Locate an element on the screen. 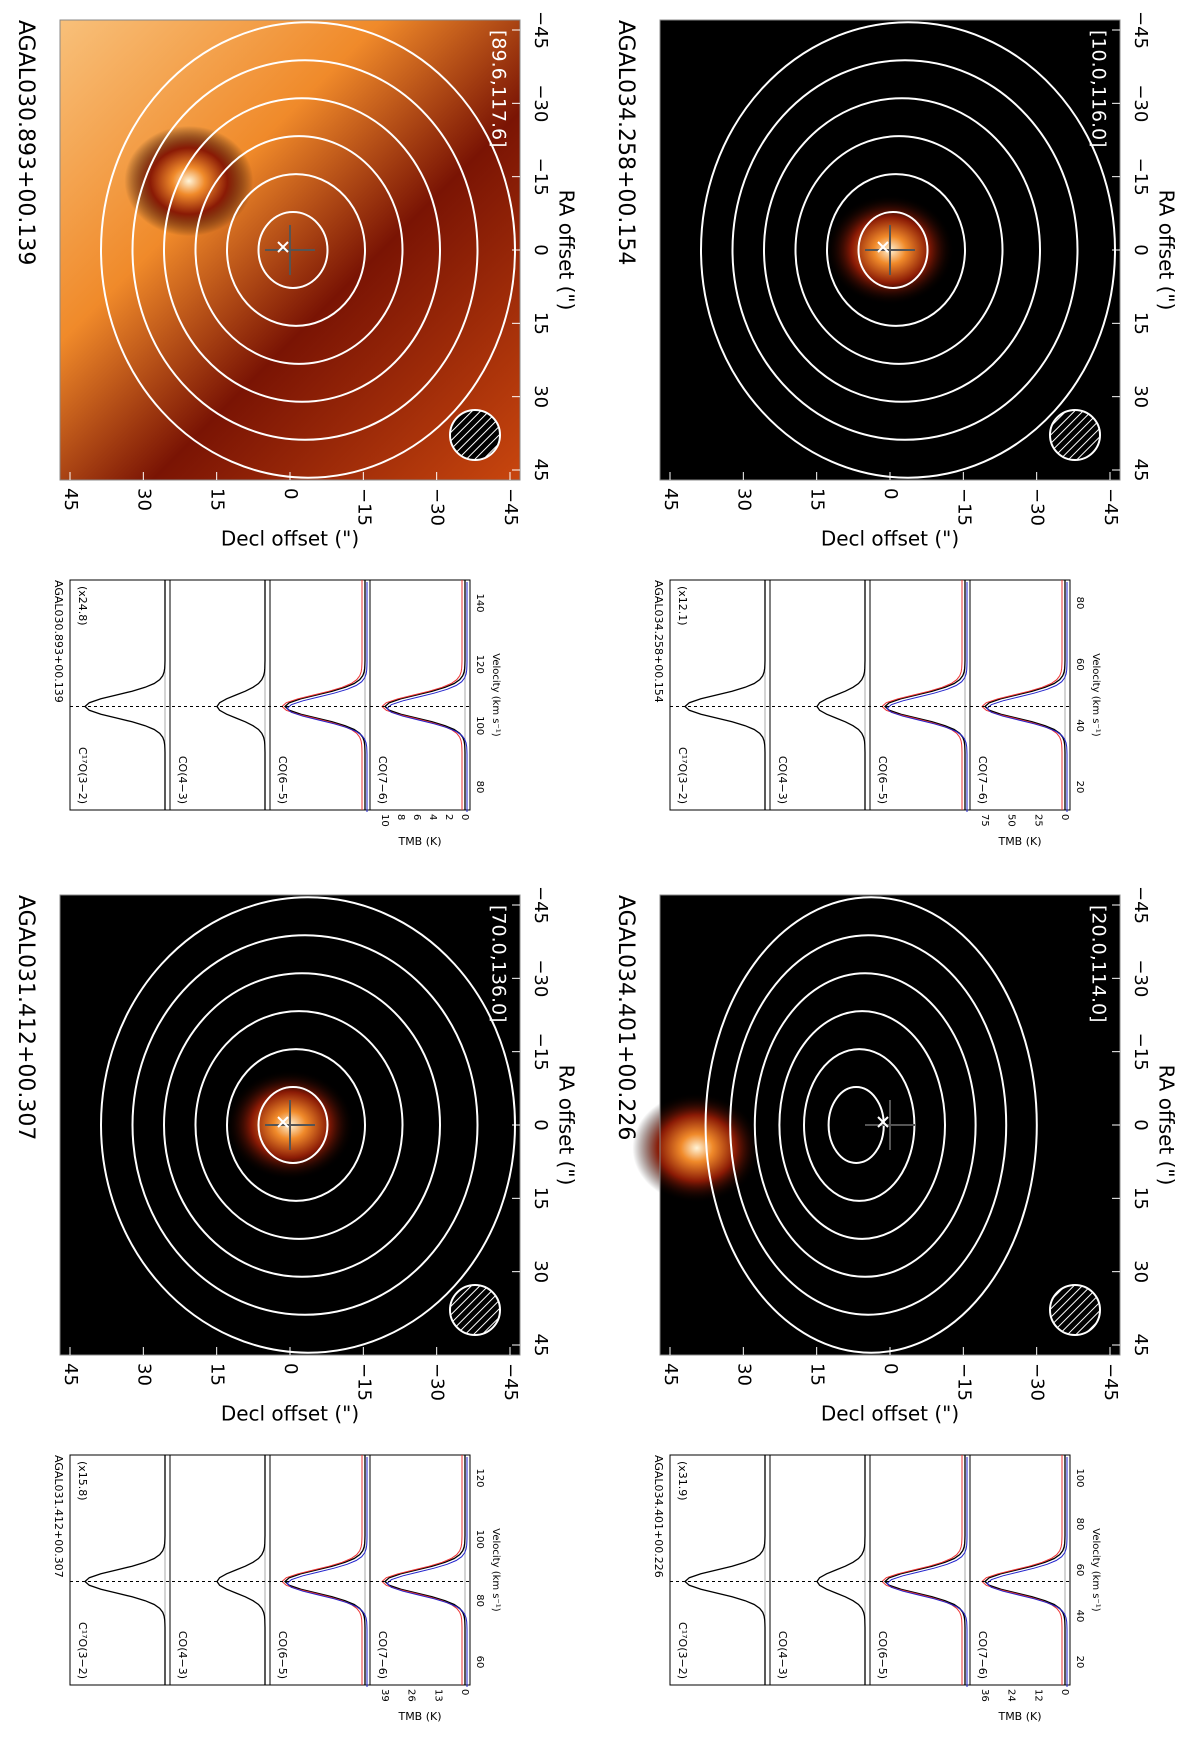 The width and height of the screenshot is (1200, 1746). velocity-tick-label: 100 is located at coordinates (479, 1539).